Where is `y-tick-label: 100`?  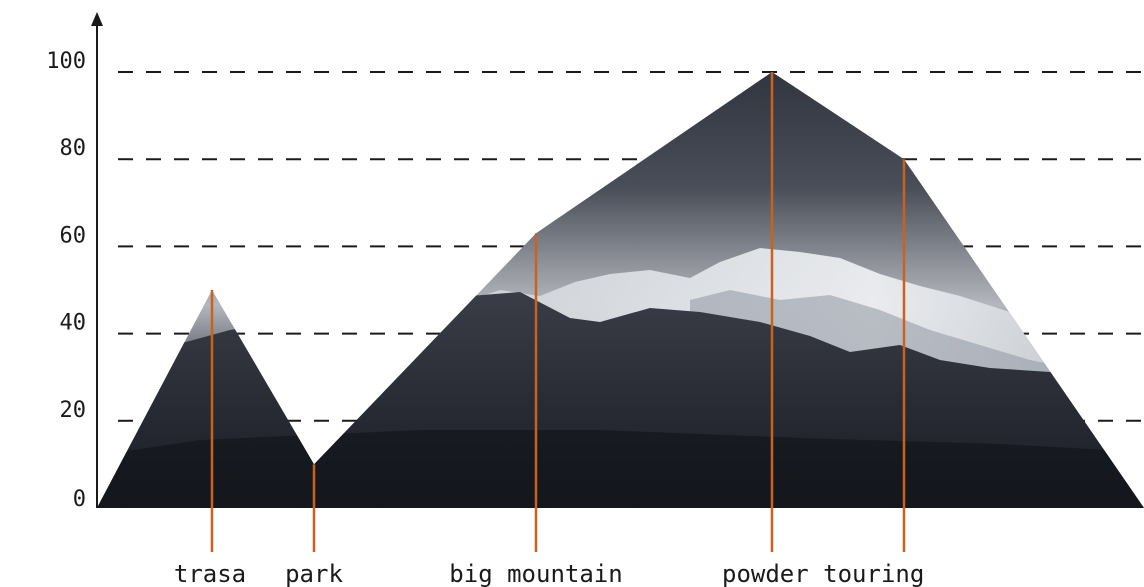
y-tick-label: 100 is located at coordinates (66, 61).